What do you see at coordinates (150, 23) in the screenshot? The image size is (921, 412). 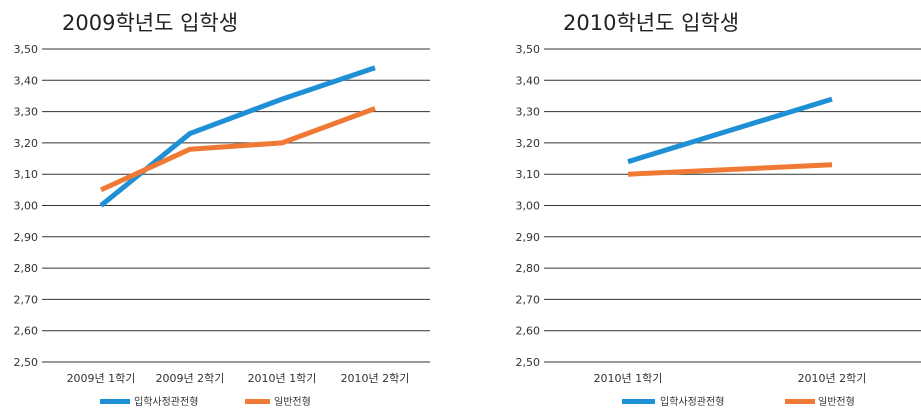 I see `chart-title: 2009학년도 입학생` at bounding box center [150, 23].